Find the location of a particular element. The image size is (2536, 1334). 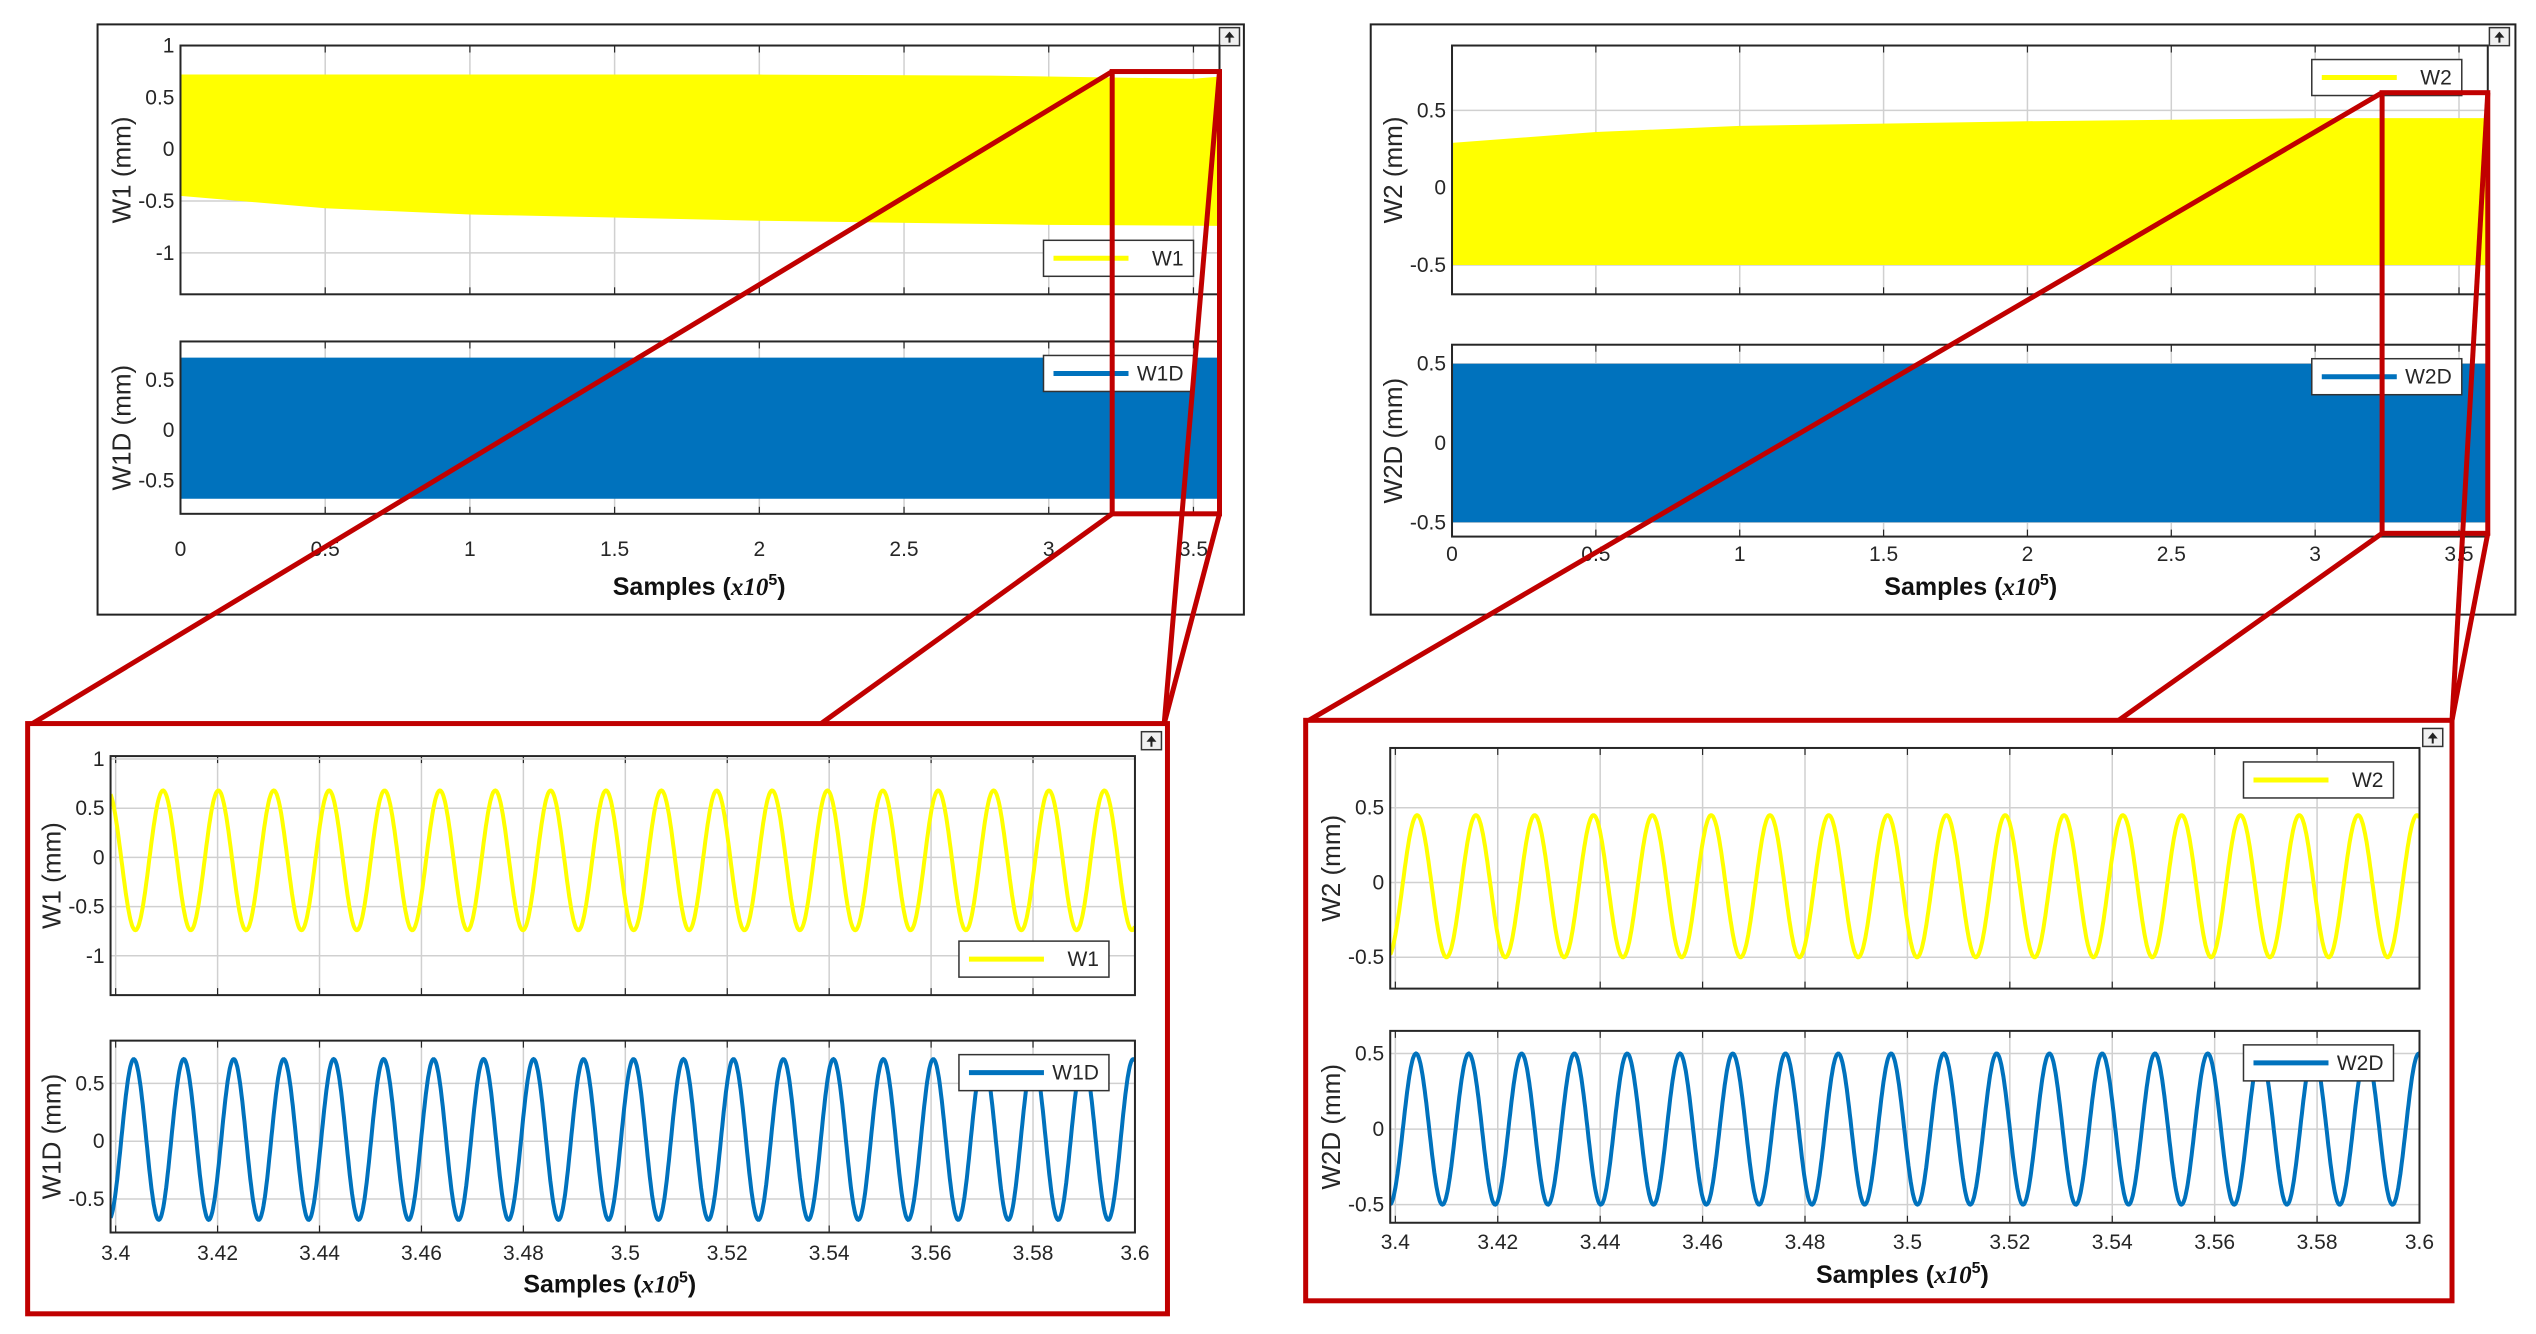

y-tick-label: -1 is located at coordinates (165, 253).